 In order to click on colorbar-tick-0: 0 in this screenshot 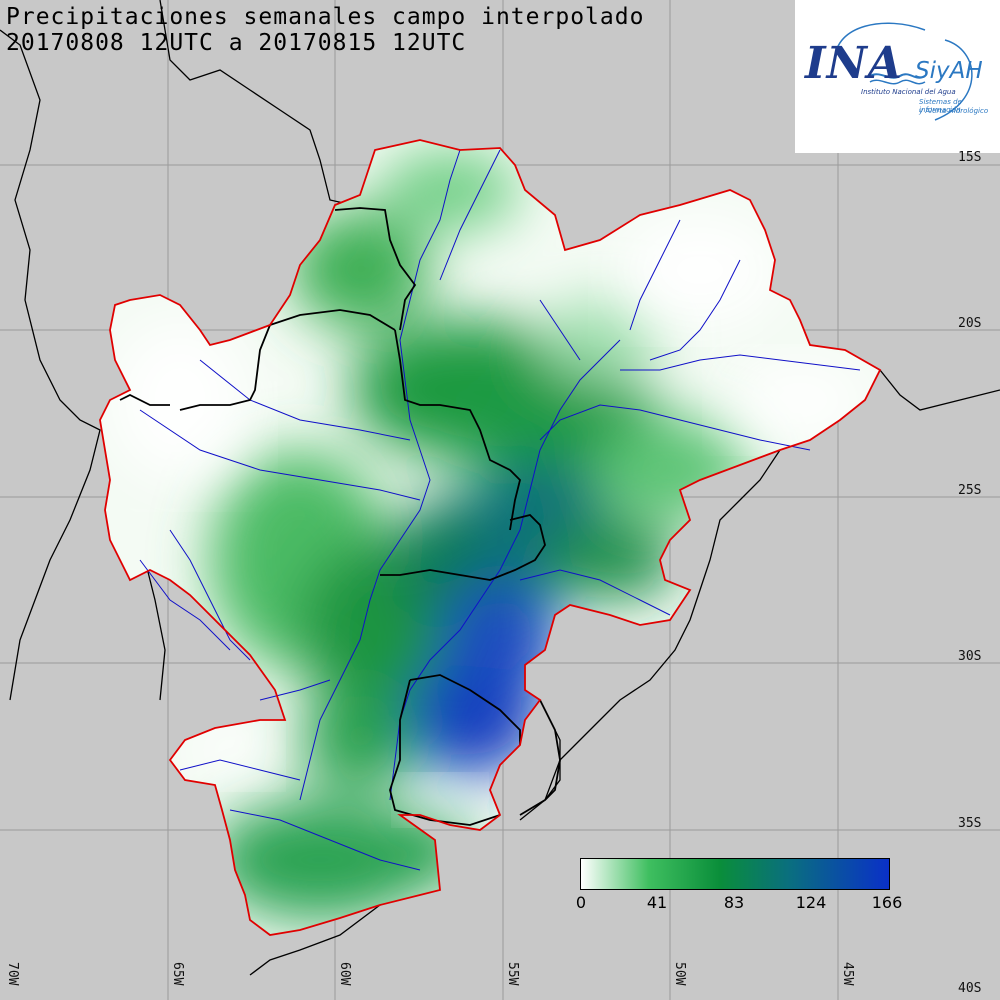, I will do `click(581, 902)`.